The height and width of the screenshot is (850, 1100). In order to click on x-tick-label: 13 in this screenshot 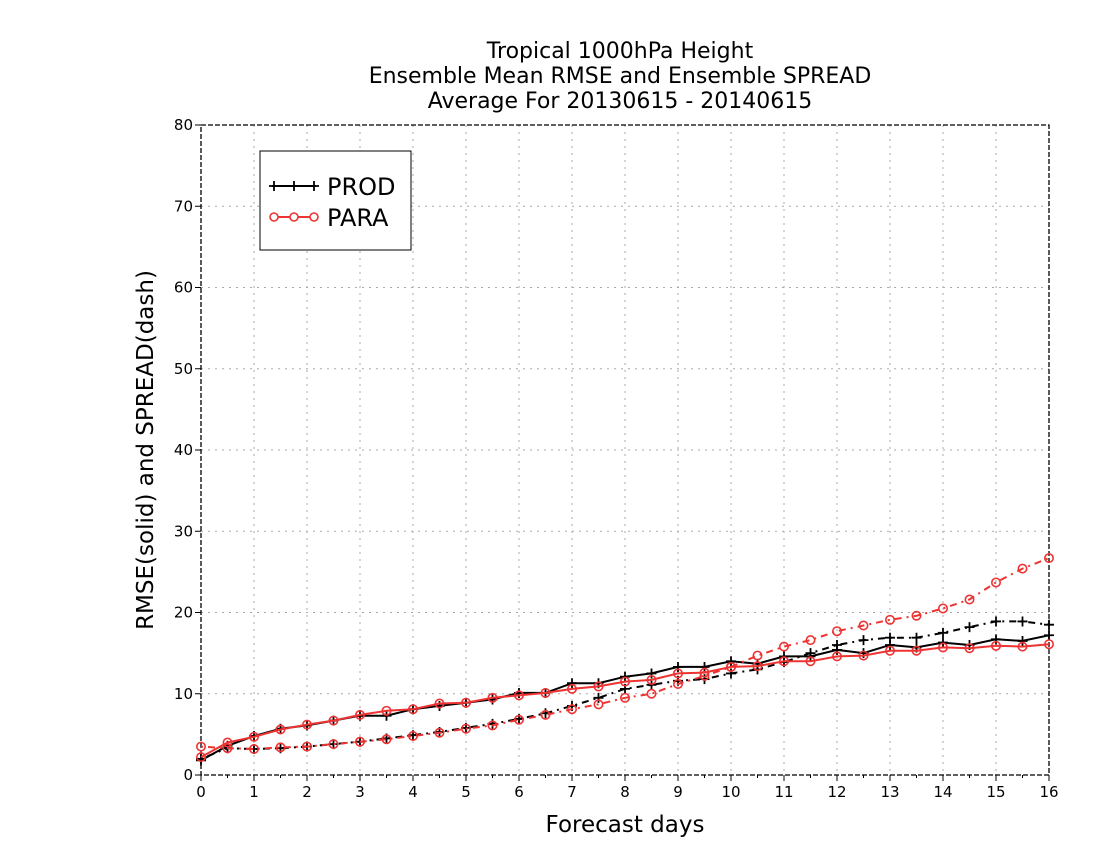, I will do `click(889, 792)`.